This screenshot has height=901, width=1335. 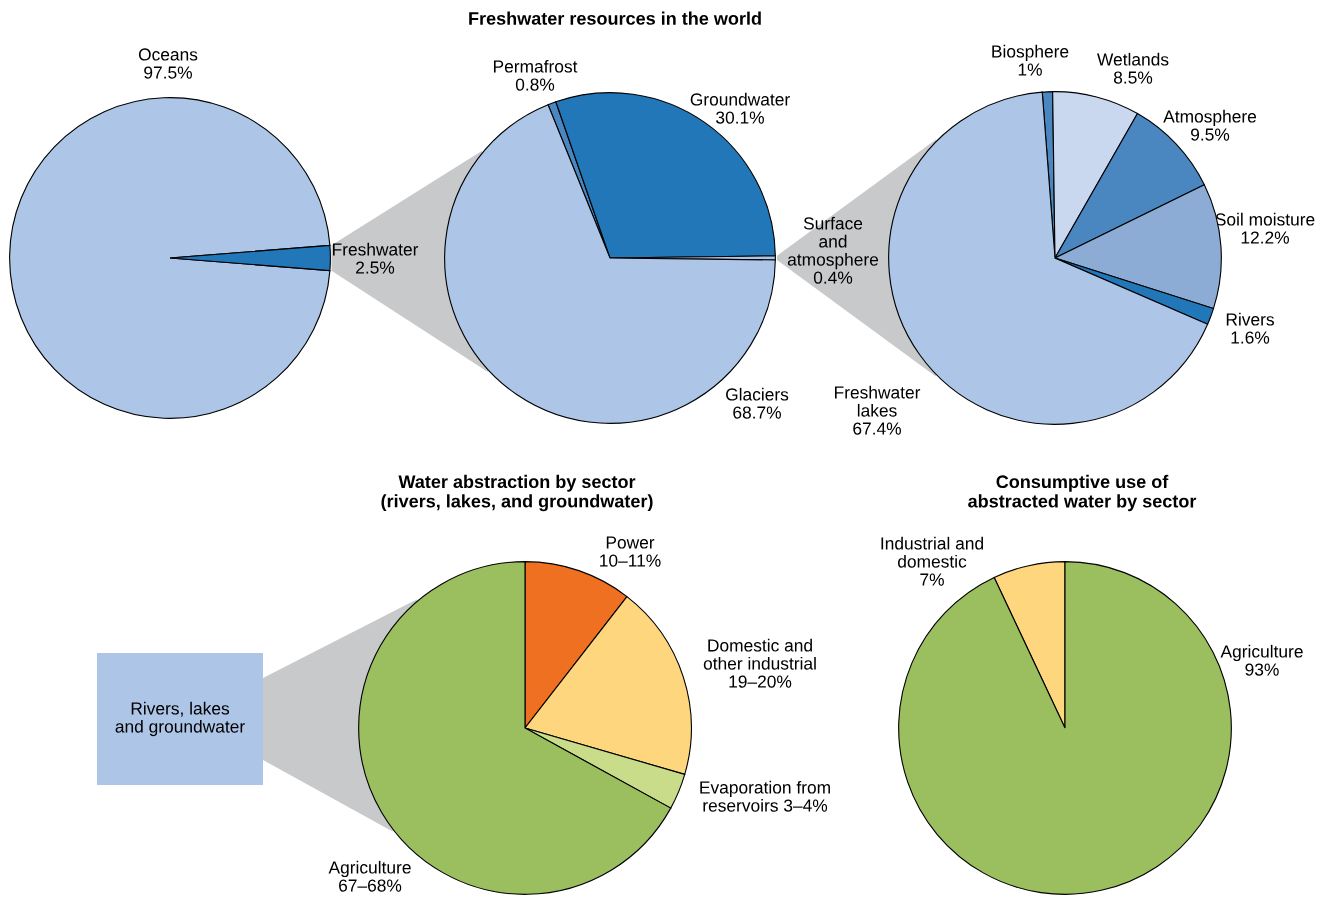 I want to click on data-label: 93%, so click(x=1262, y=669).